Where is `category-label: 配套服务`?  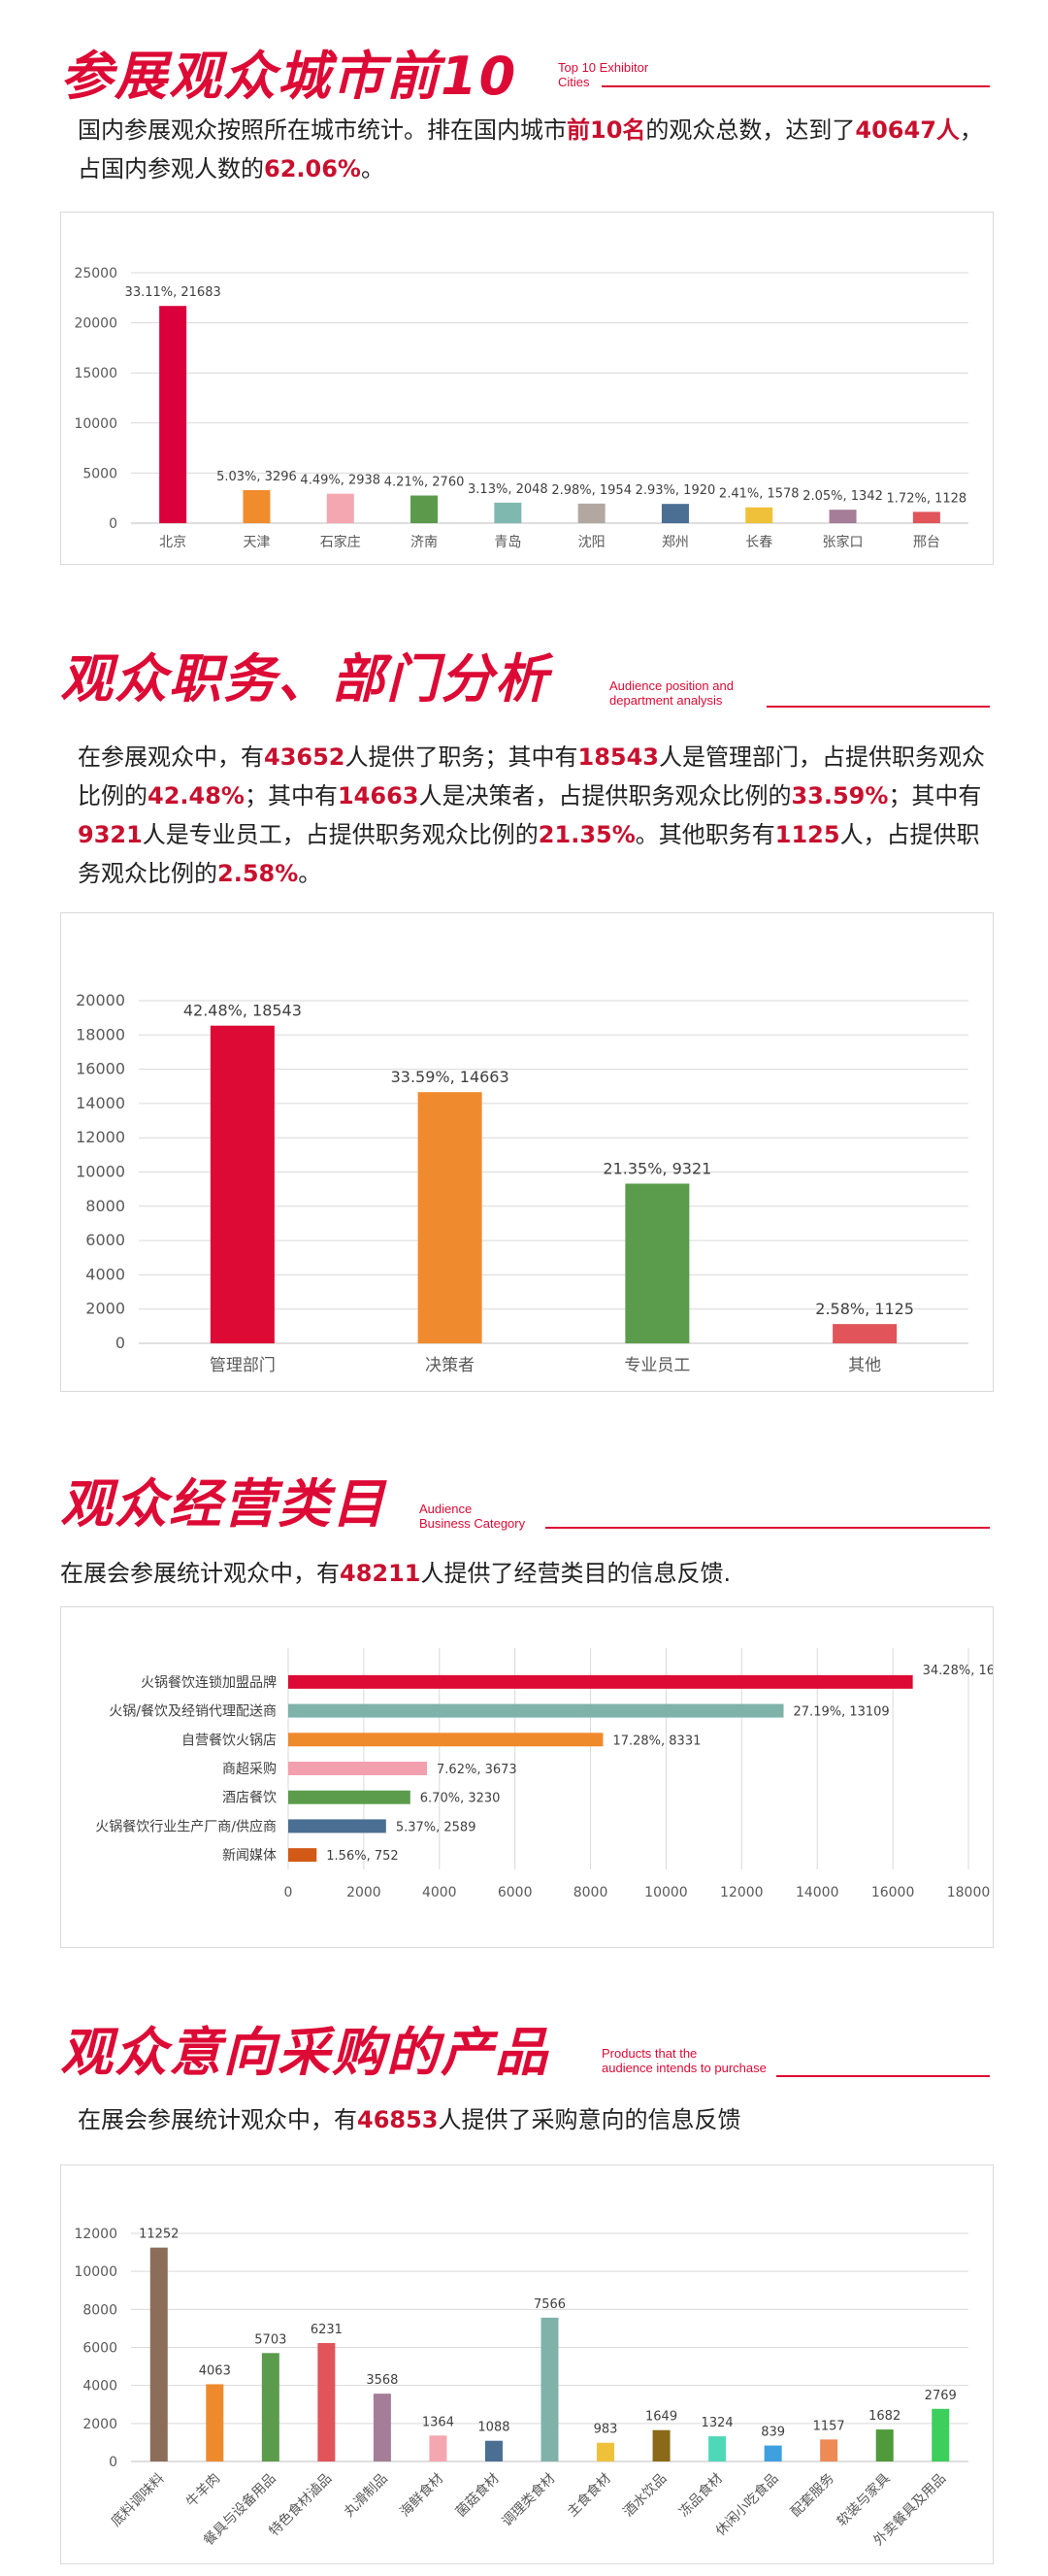
category-label: 配套服务 is located at coordinates (812, 2496).